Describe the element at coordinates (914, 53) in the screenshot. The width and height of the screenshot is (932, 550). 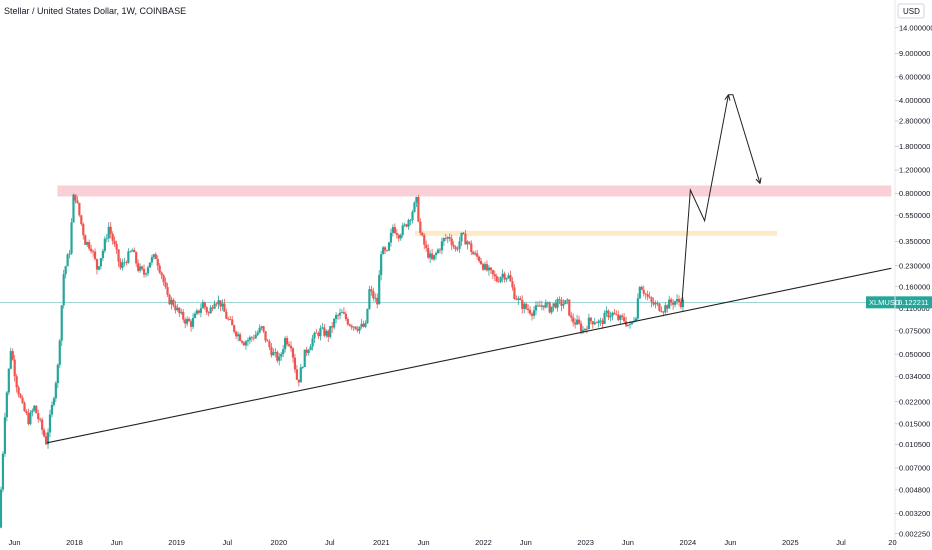
I see `y-tick-label: 9.000000` at that location.